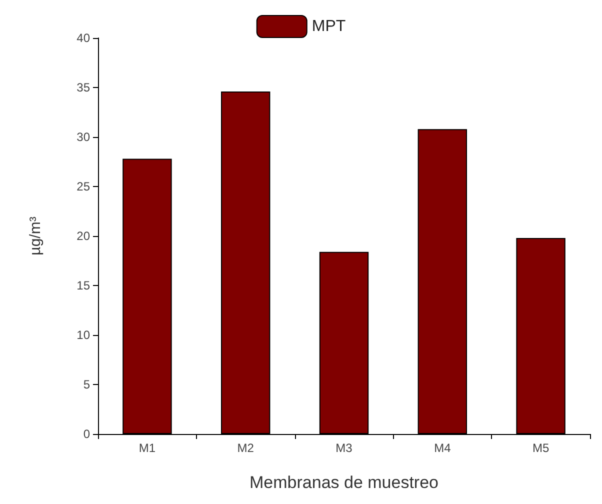  What do you see at coordinates (329, 26) in the screenshot?
I see `legend-label: MPT` at bounding box center [329, 26].